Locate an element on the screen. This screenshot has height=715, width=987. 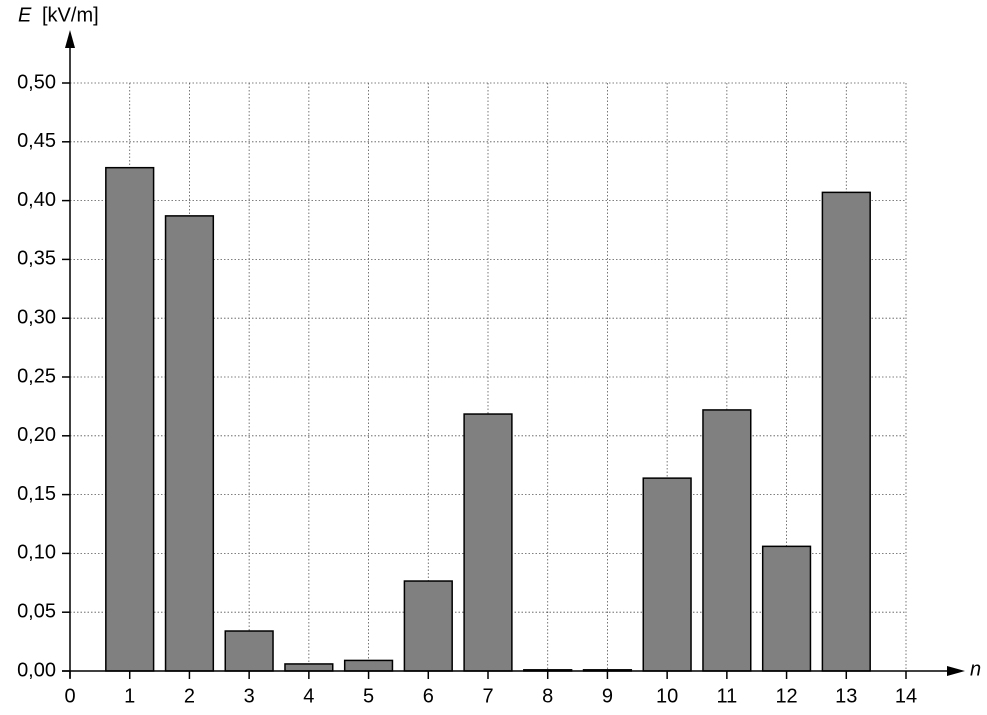
x-tick-label: 3 is located at coordinates (249, 696).